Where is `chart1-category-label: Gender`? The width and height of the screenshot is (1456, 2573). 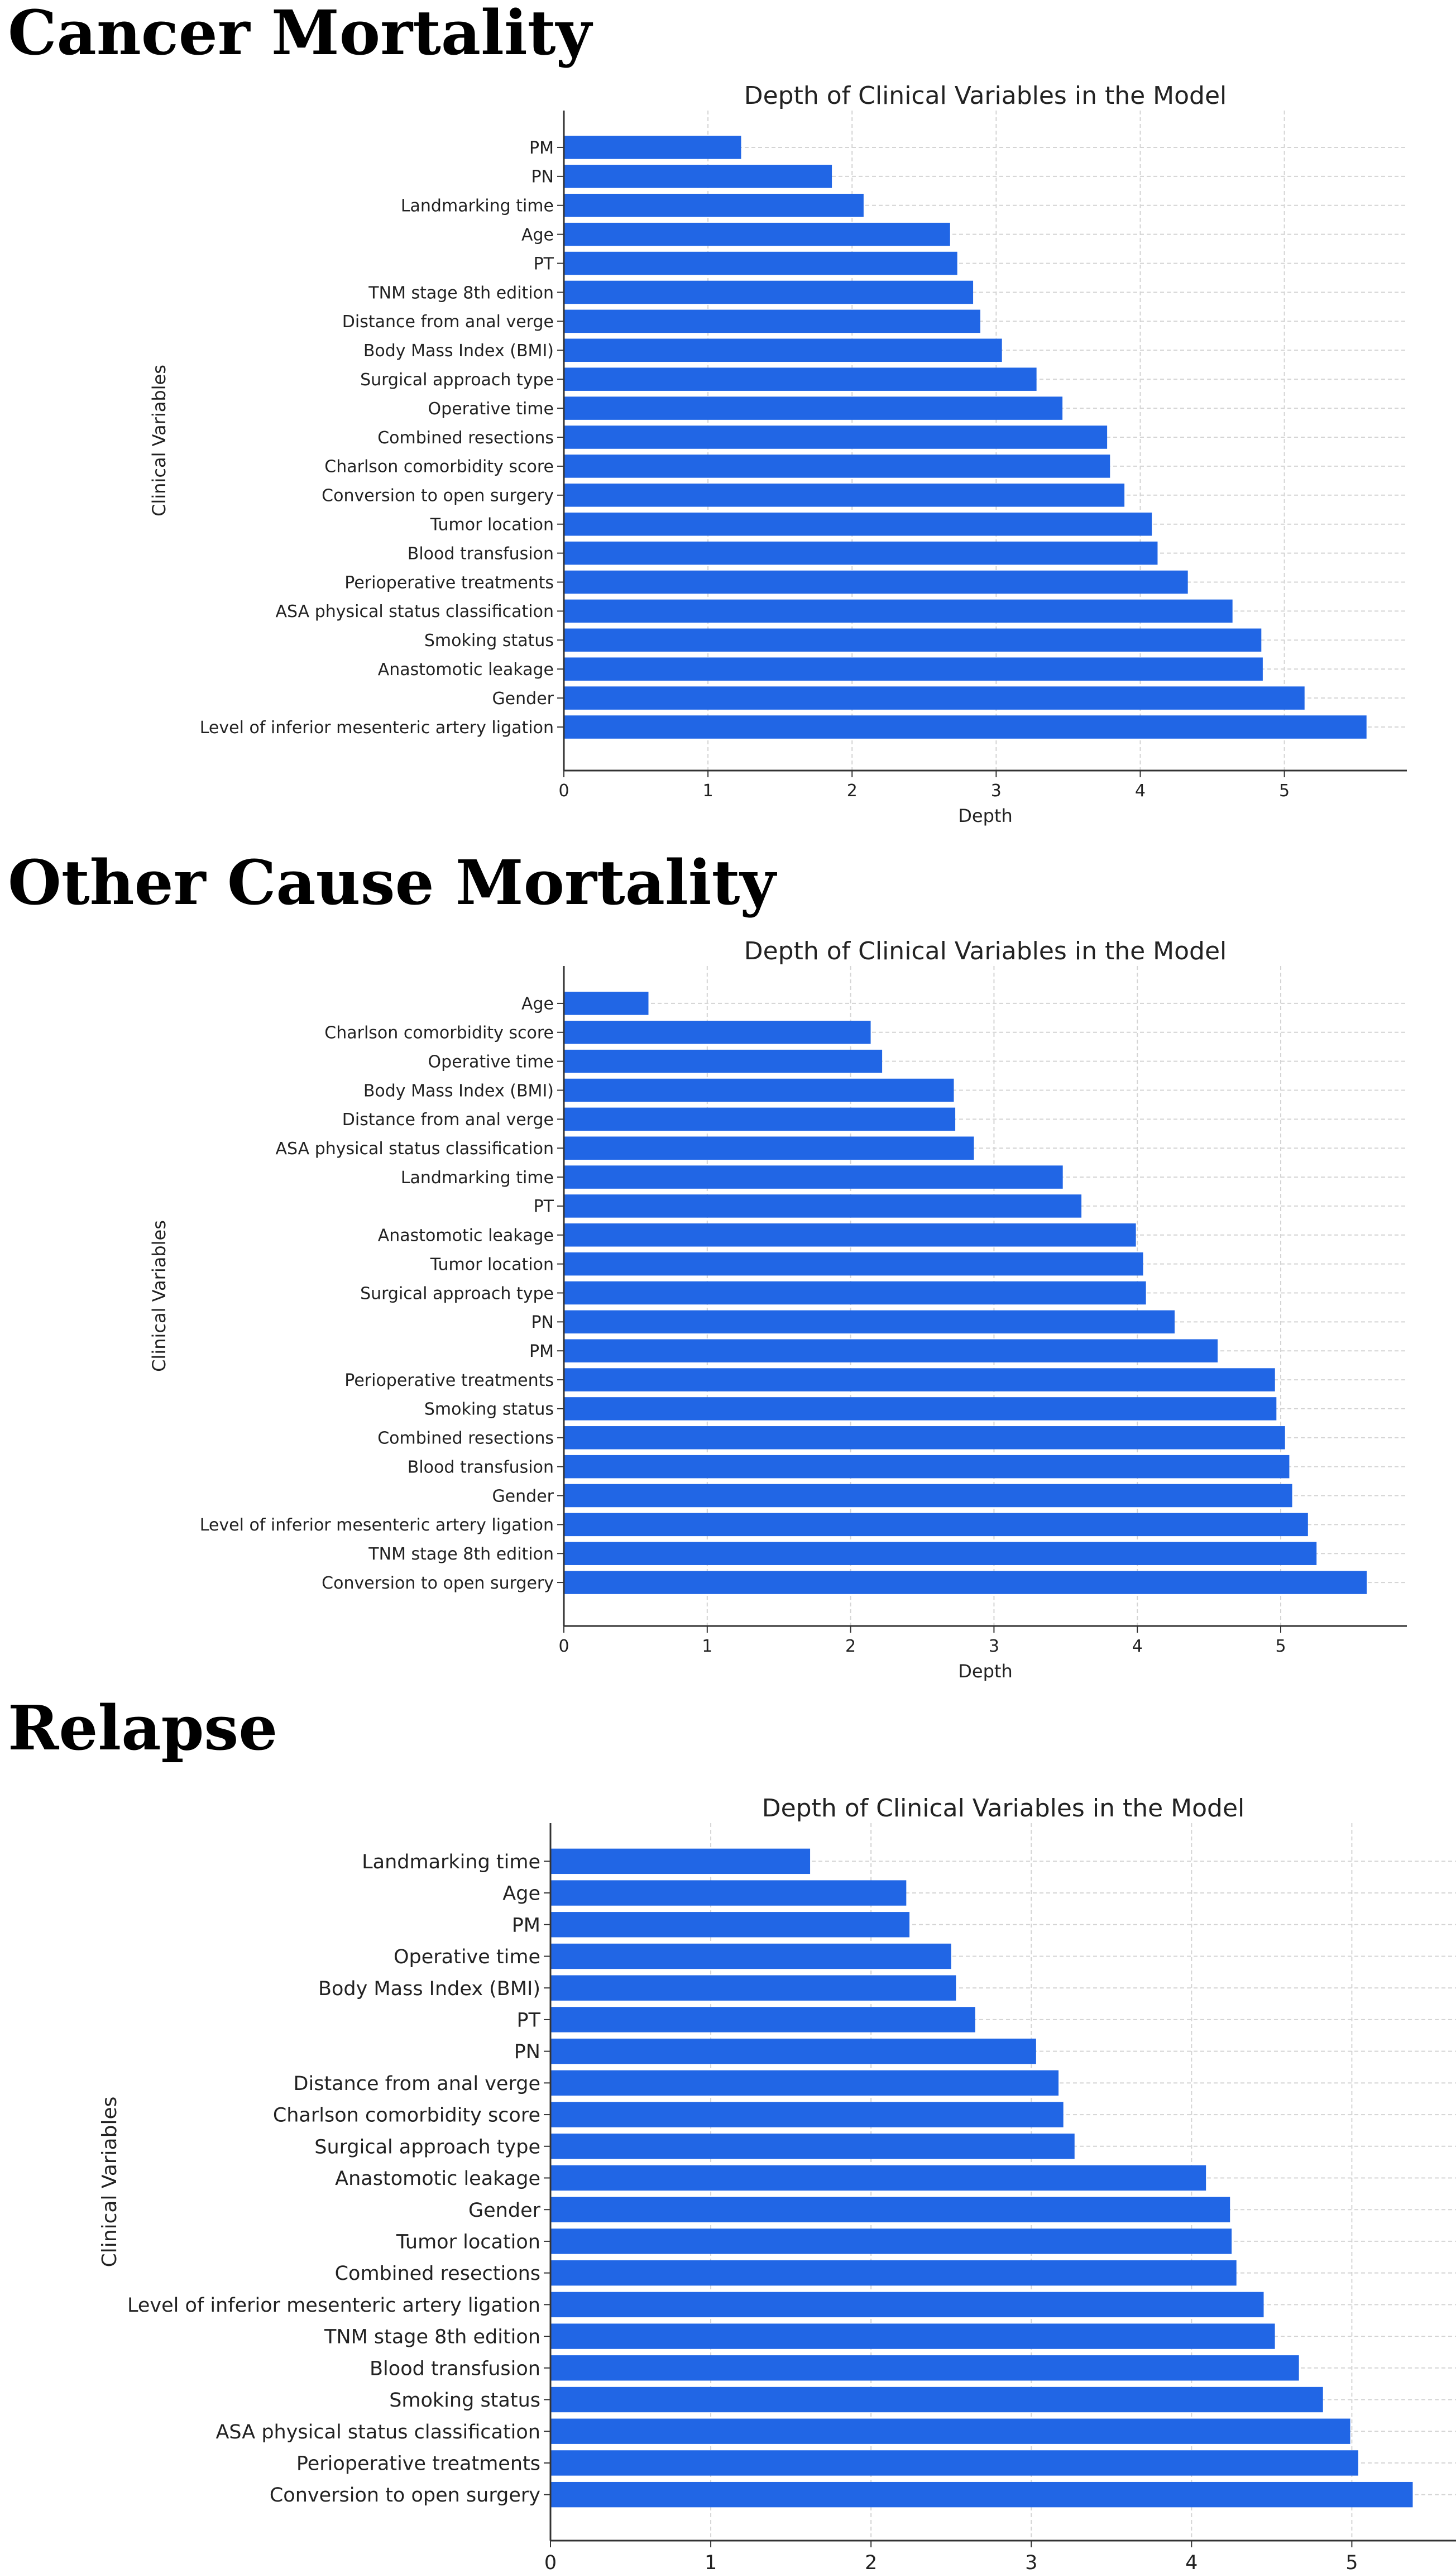
chart1-category-label: Gender is located at coordinates (523, 1496).